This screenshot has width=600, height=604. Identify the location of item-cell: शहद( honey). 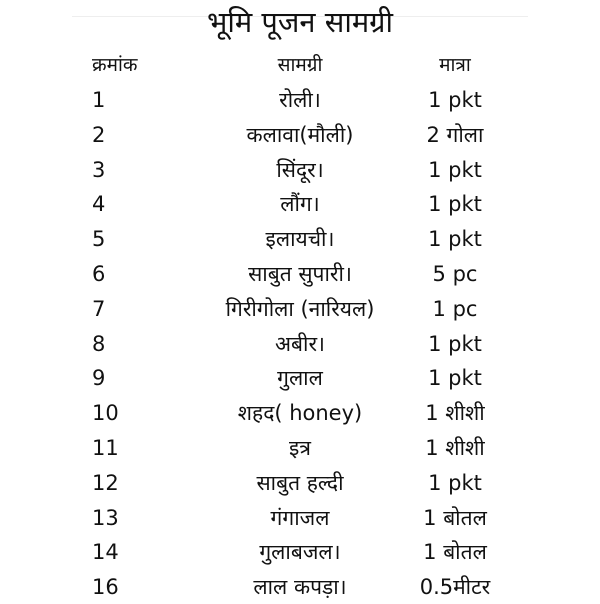
(300, 413).